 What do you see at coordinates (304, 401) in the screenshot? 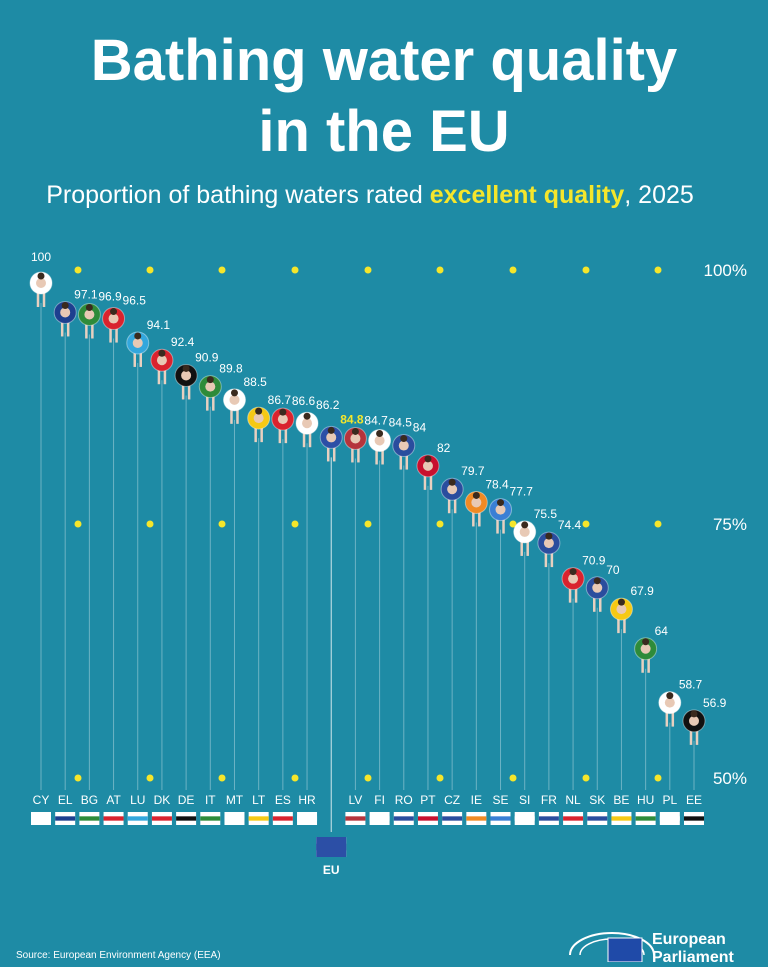
I see `value-label: 86.6` at bounding box center [304, 401].